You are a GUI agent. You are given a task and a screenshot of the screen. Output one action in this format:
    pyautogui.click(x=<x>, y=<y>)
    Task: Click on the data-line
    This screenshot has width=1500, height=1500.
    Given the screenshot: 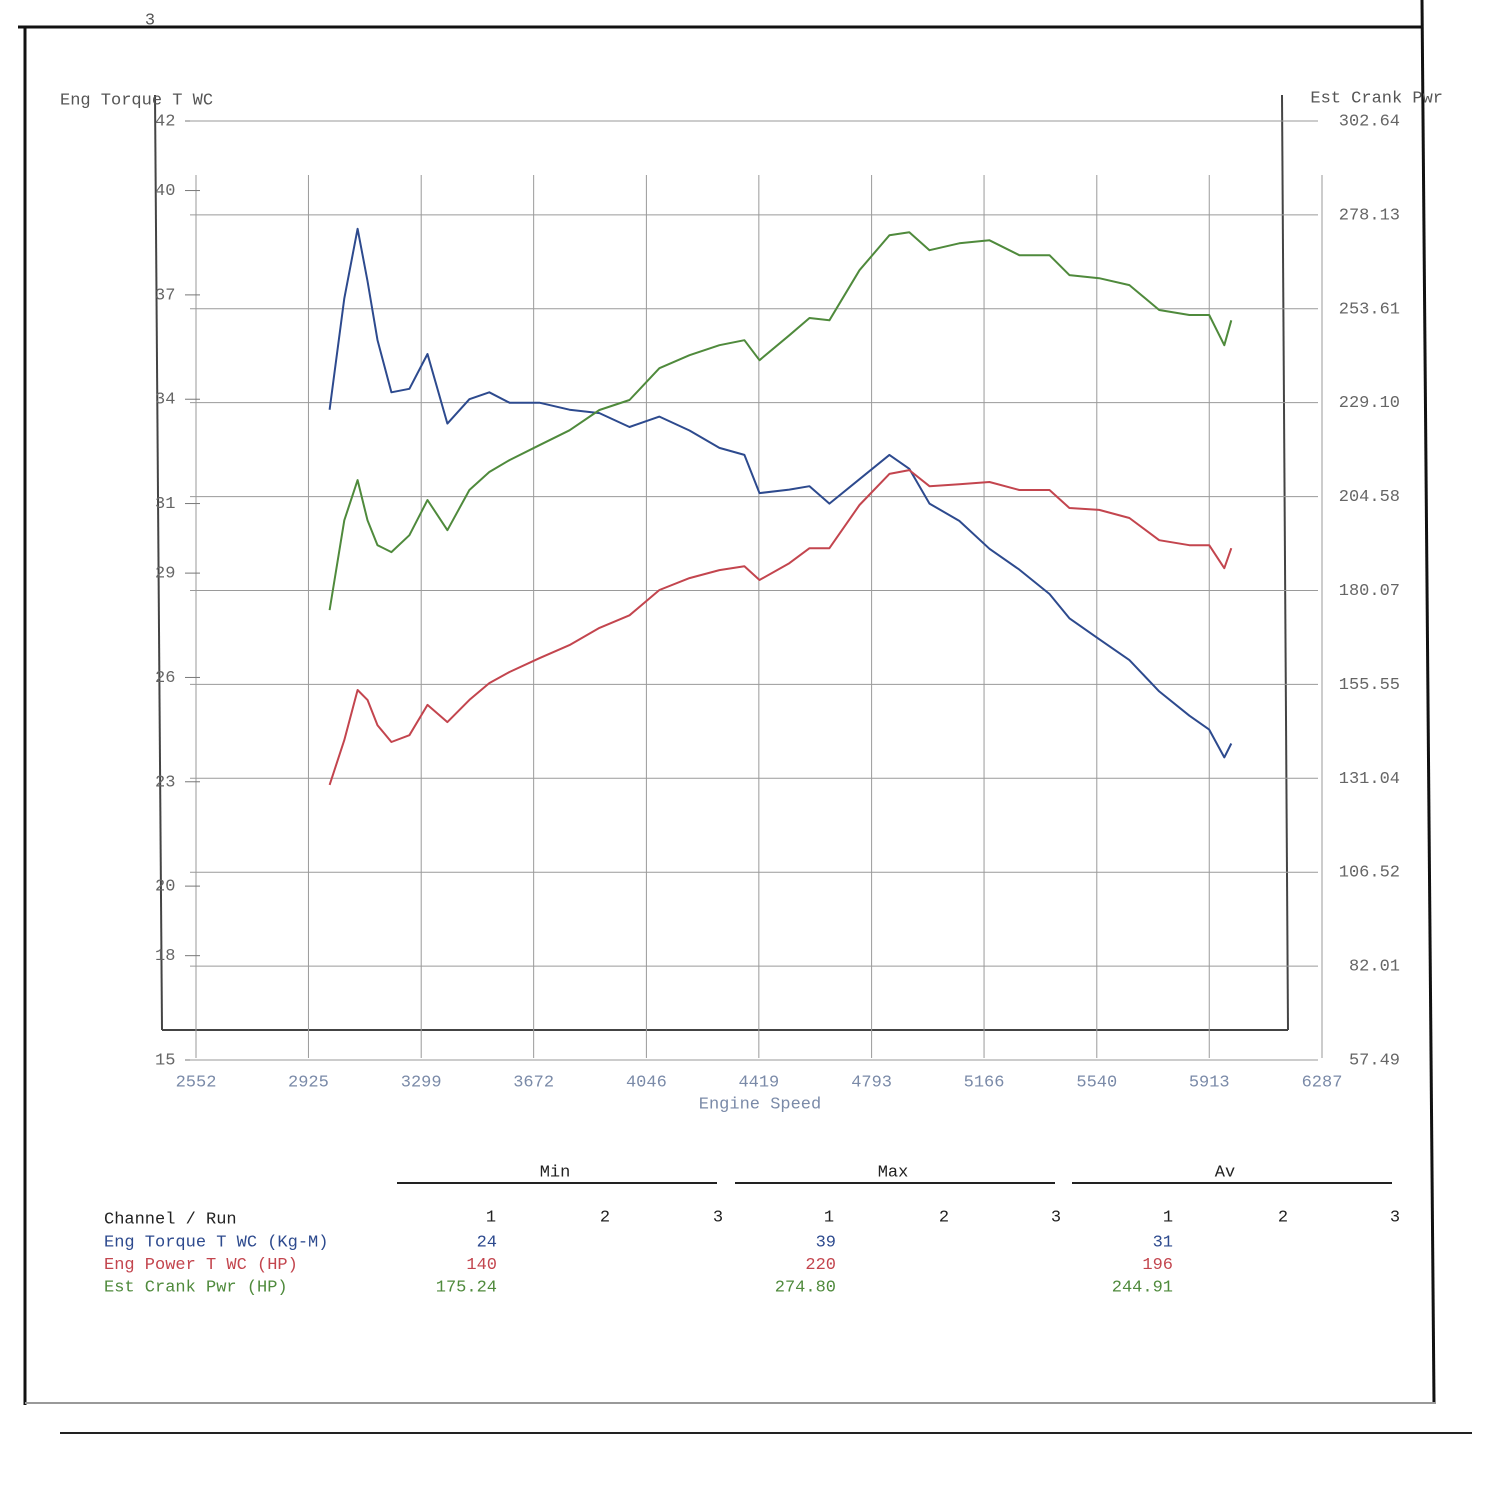 What is the action you would take?
    pyautogui.click(x=780, y=627)
    